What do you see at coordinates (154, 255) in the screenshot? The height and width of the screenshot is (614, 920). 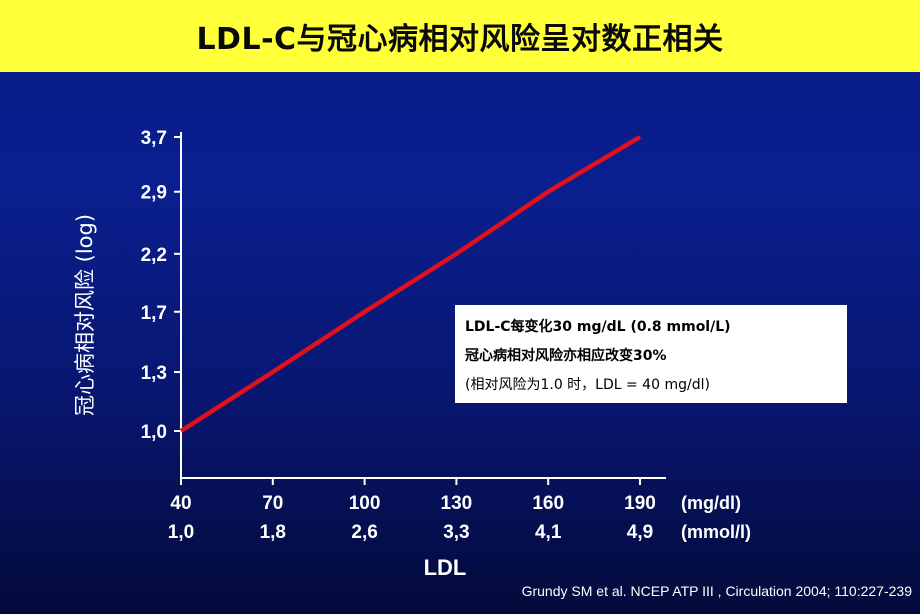 I see `y-tick-label: 2,2` at bounding box center [154, 255].